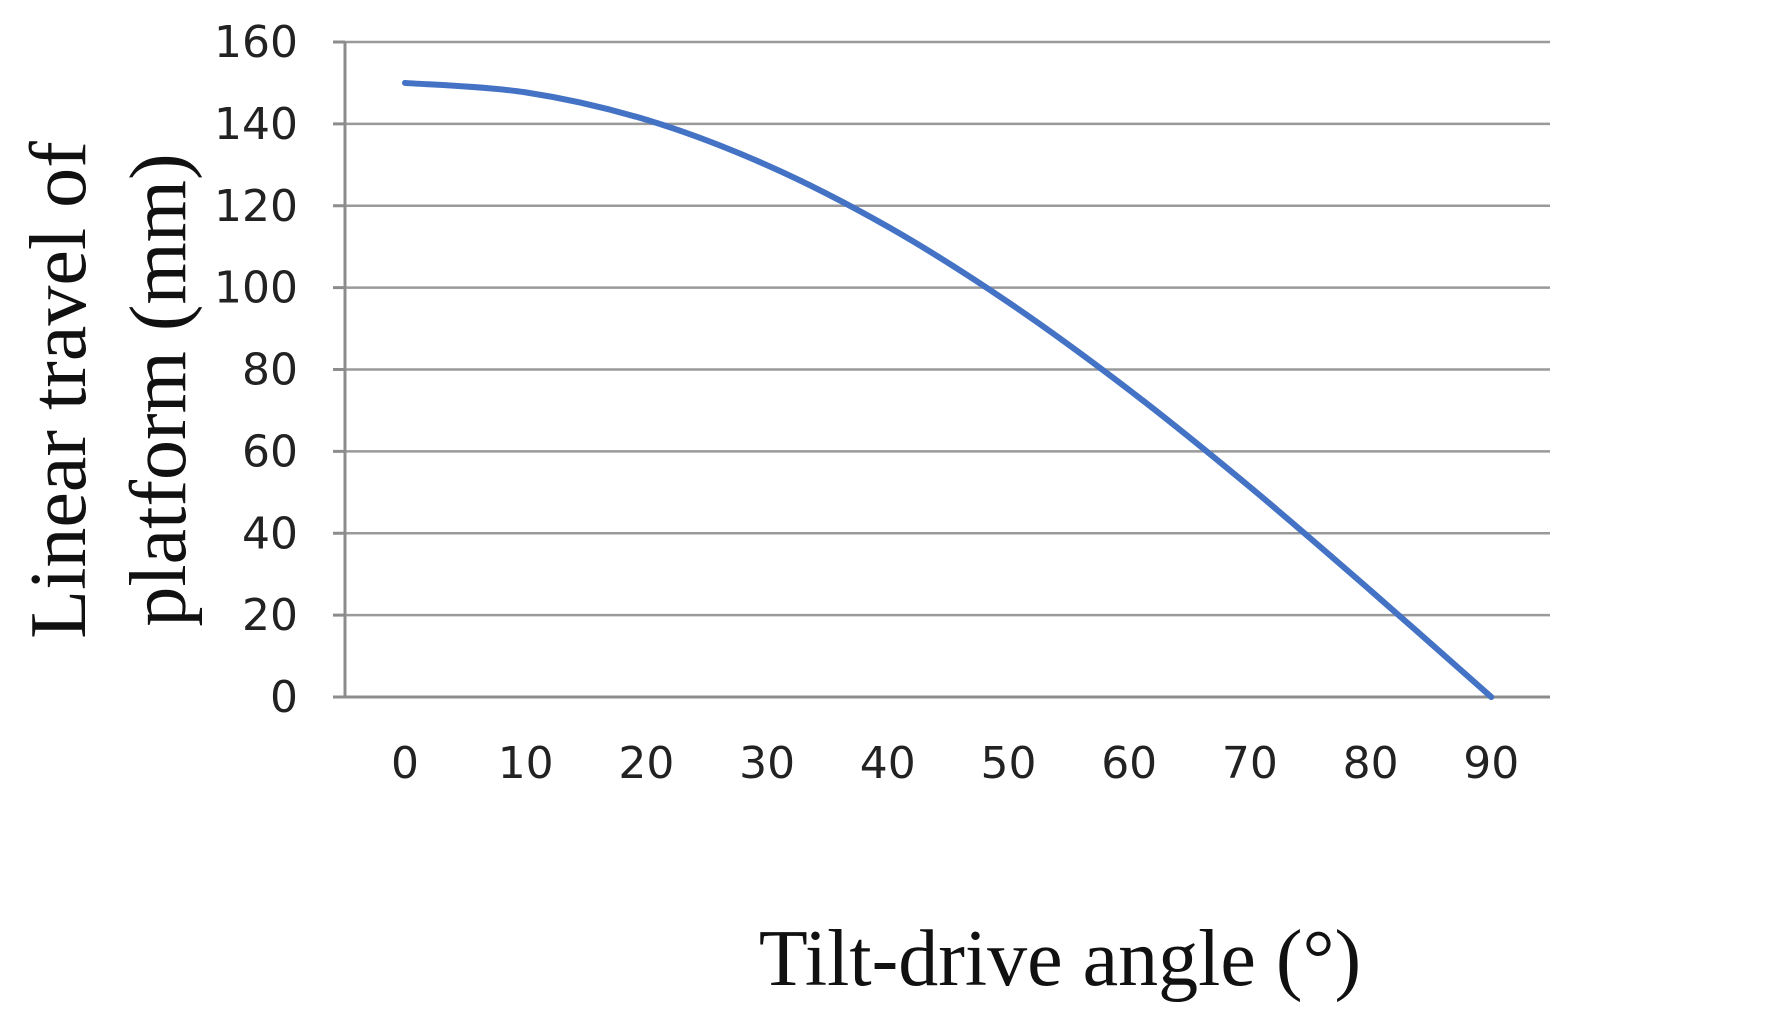 This screenshot has height=1010, width=1779. I want to click on x-tick-label: 20, so click(646, 763).